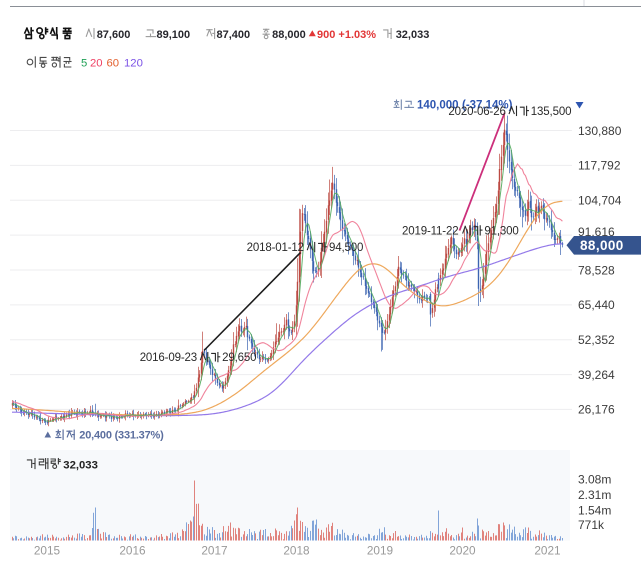  Describe the element at coordinates (380, 551) in the screenshot. I see `svg-text: 2019` at that location.